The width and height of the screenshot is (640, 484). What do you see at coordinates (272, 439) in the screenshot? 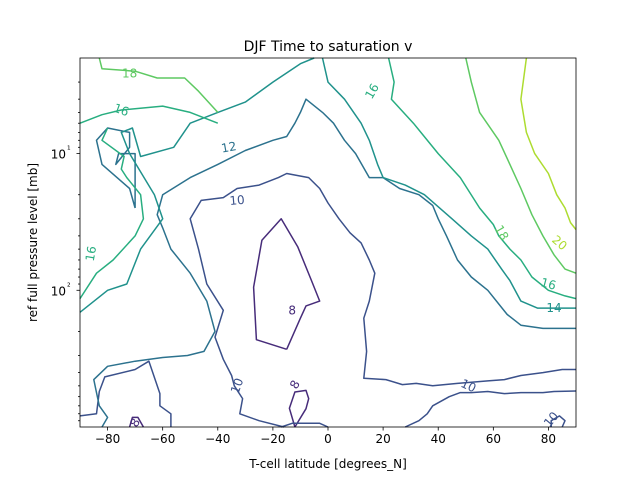
I see `x-tick-label: −20` at bounding box center [272, 439].